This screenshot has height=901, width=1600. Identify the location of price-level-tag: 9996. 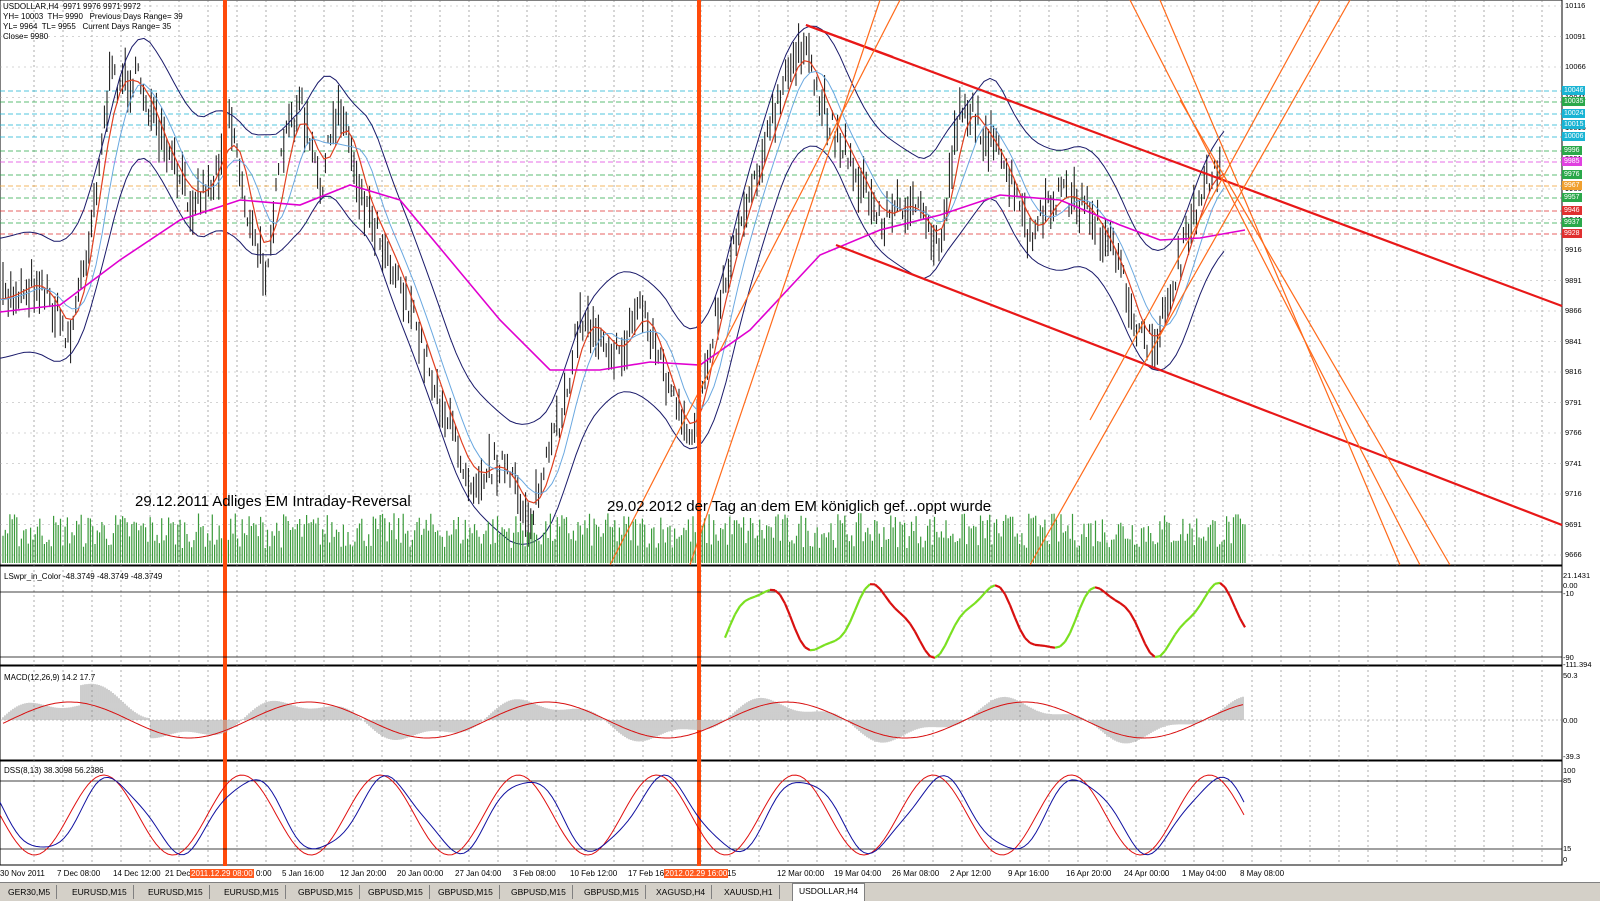
(1572, 150).